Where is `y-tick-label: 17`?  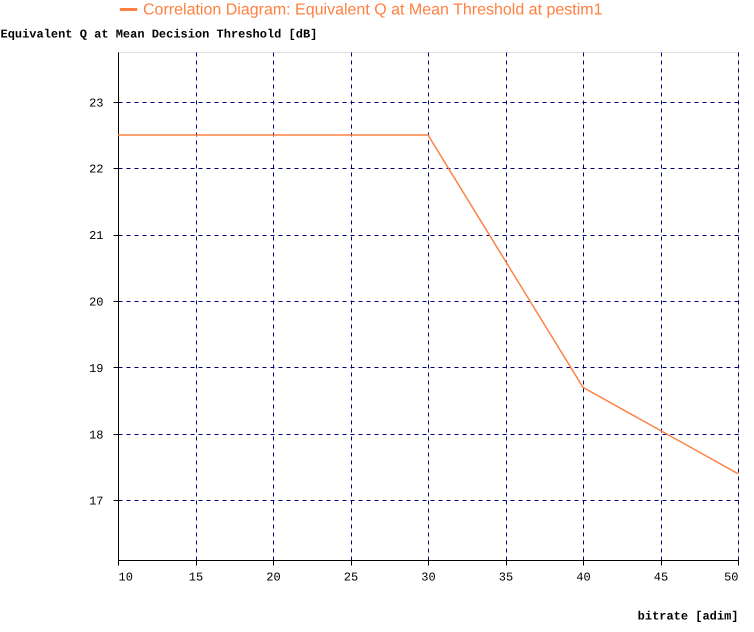 y-tick-label: 17 is located at coordinates (96, 501).